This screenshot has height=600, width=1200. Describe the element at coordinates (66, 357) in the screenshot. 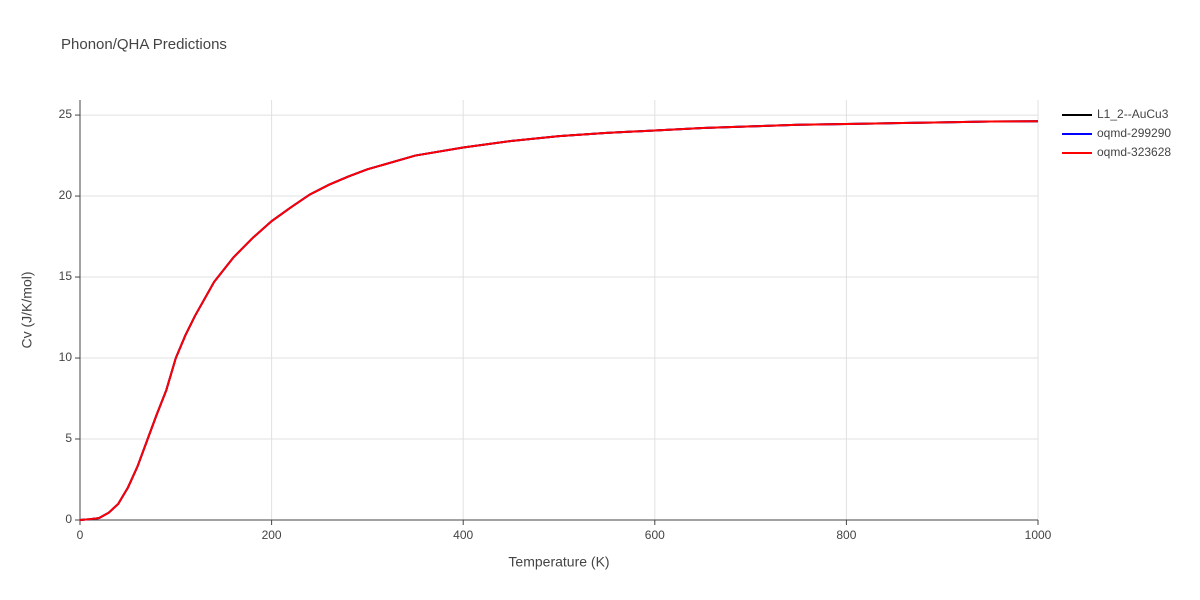

I see `y-tick-label: 10` at that location.